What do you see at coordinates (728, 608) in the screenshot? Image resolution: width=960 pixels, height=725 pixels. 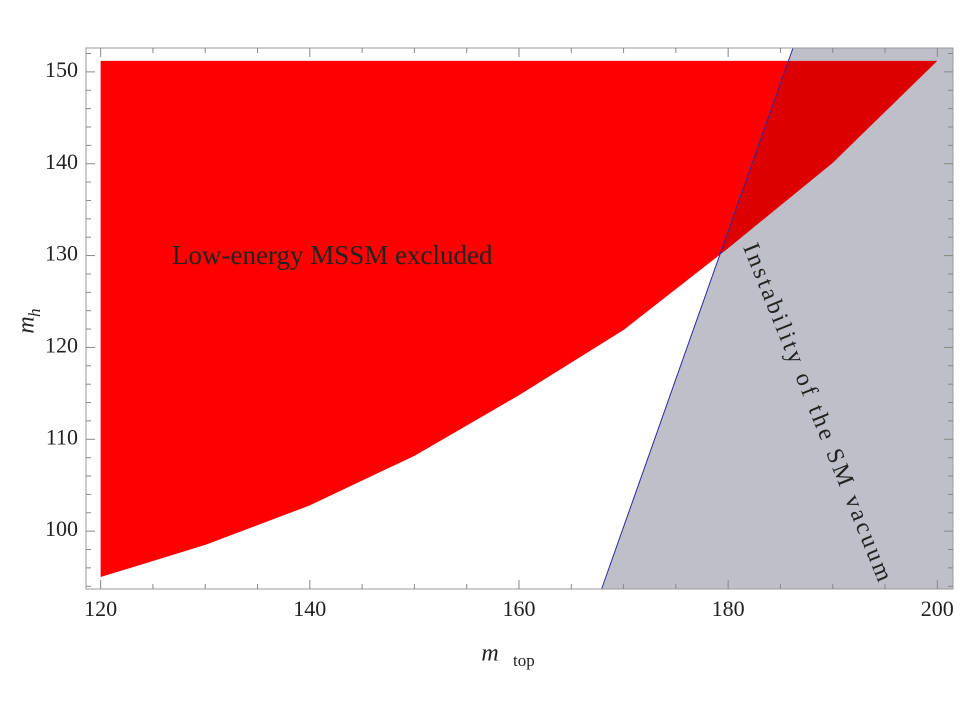 I see `x-tick-label: 180` at bounding box center [728, 608].